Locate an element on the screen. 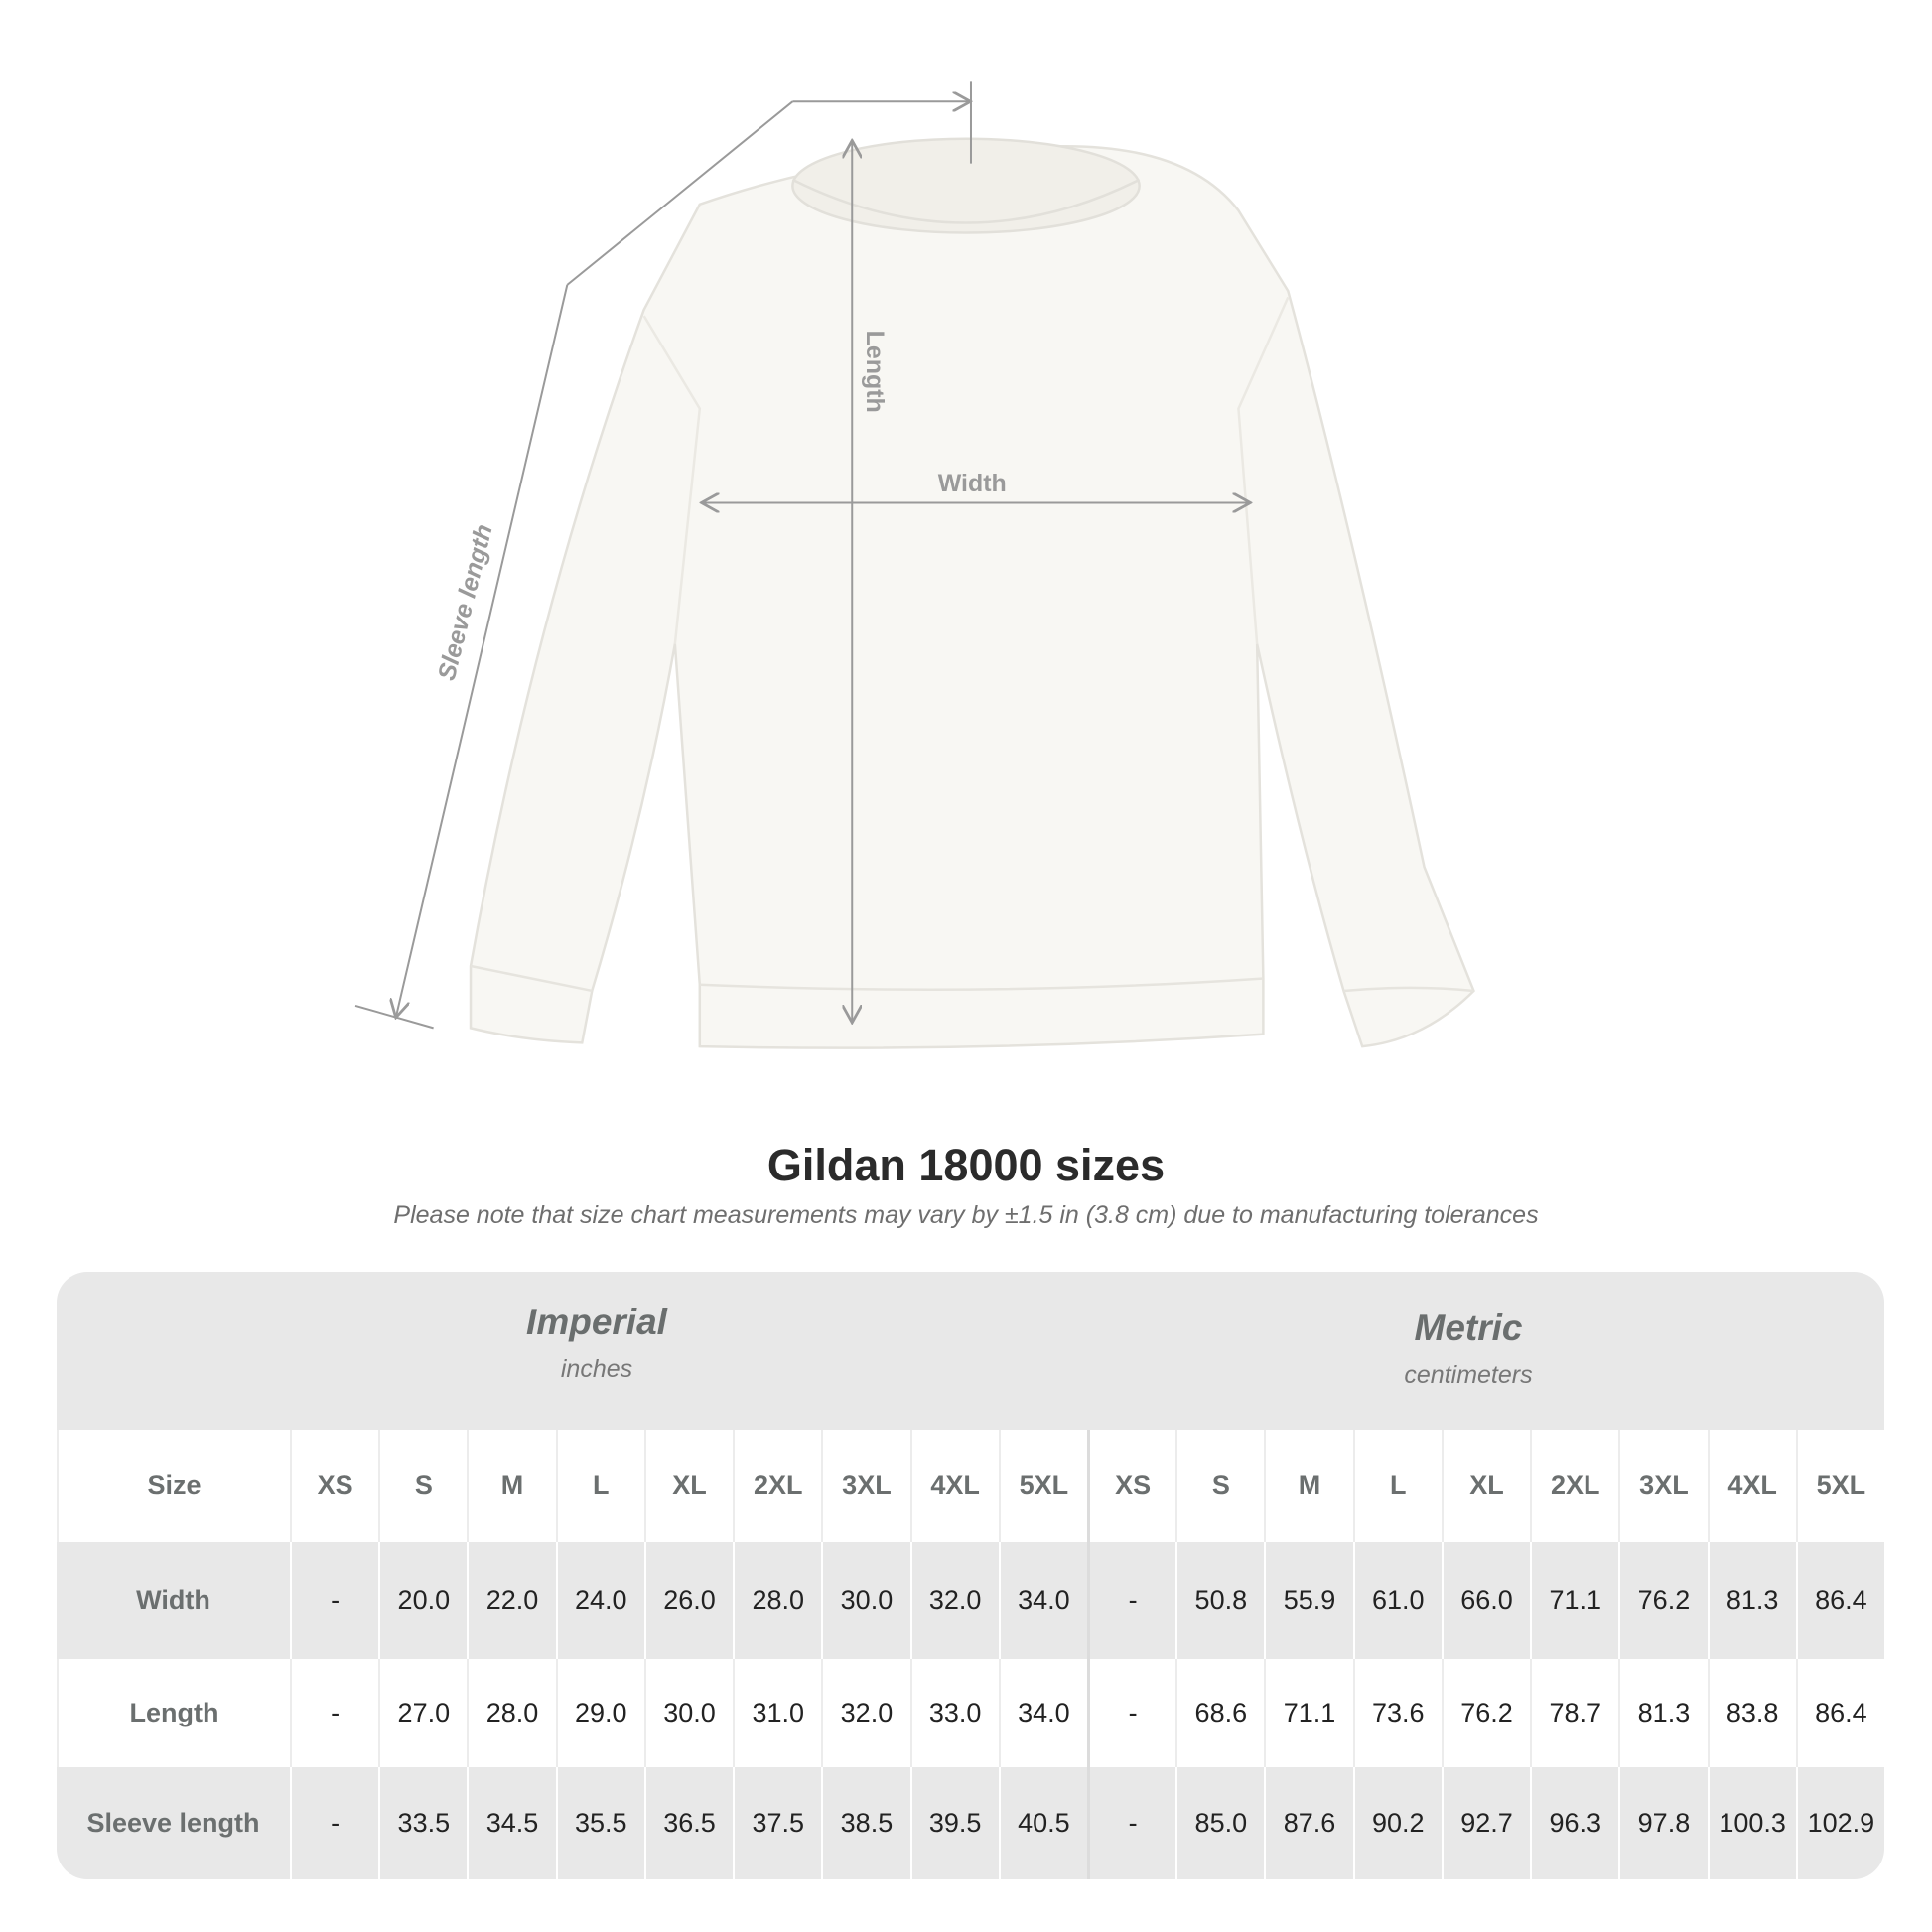 The height and width of the screenshot is (1932, 1932). imperial-value: 26.0 is located at coordinates (688, 1600).